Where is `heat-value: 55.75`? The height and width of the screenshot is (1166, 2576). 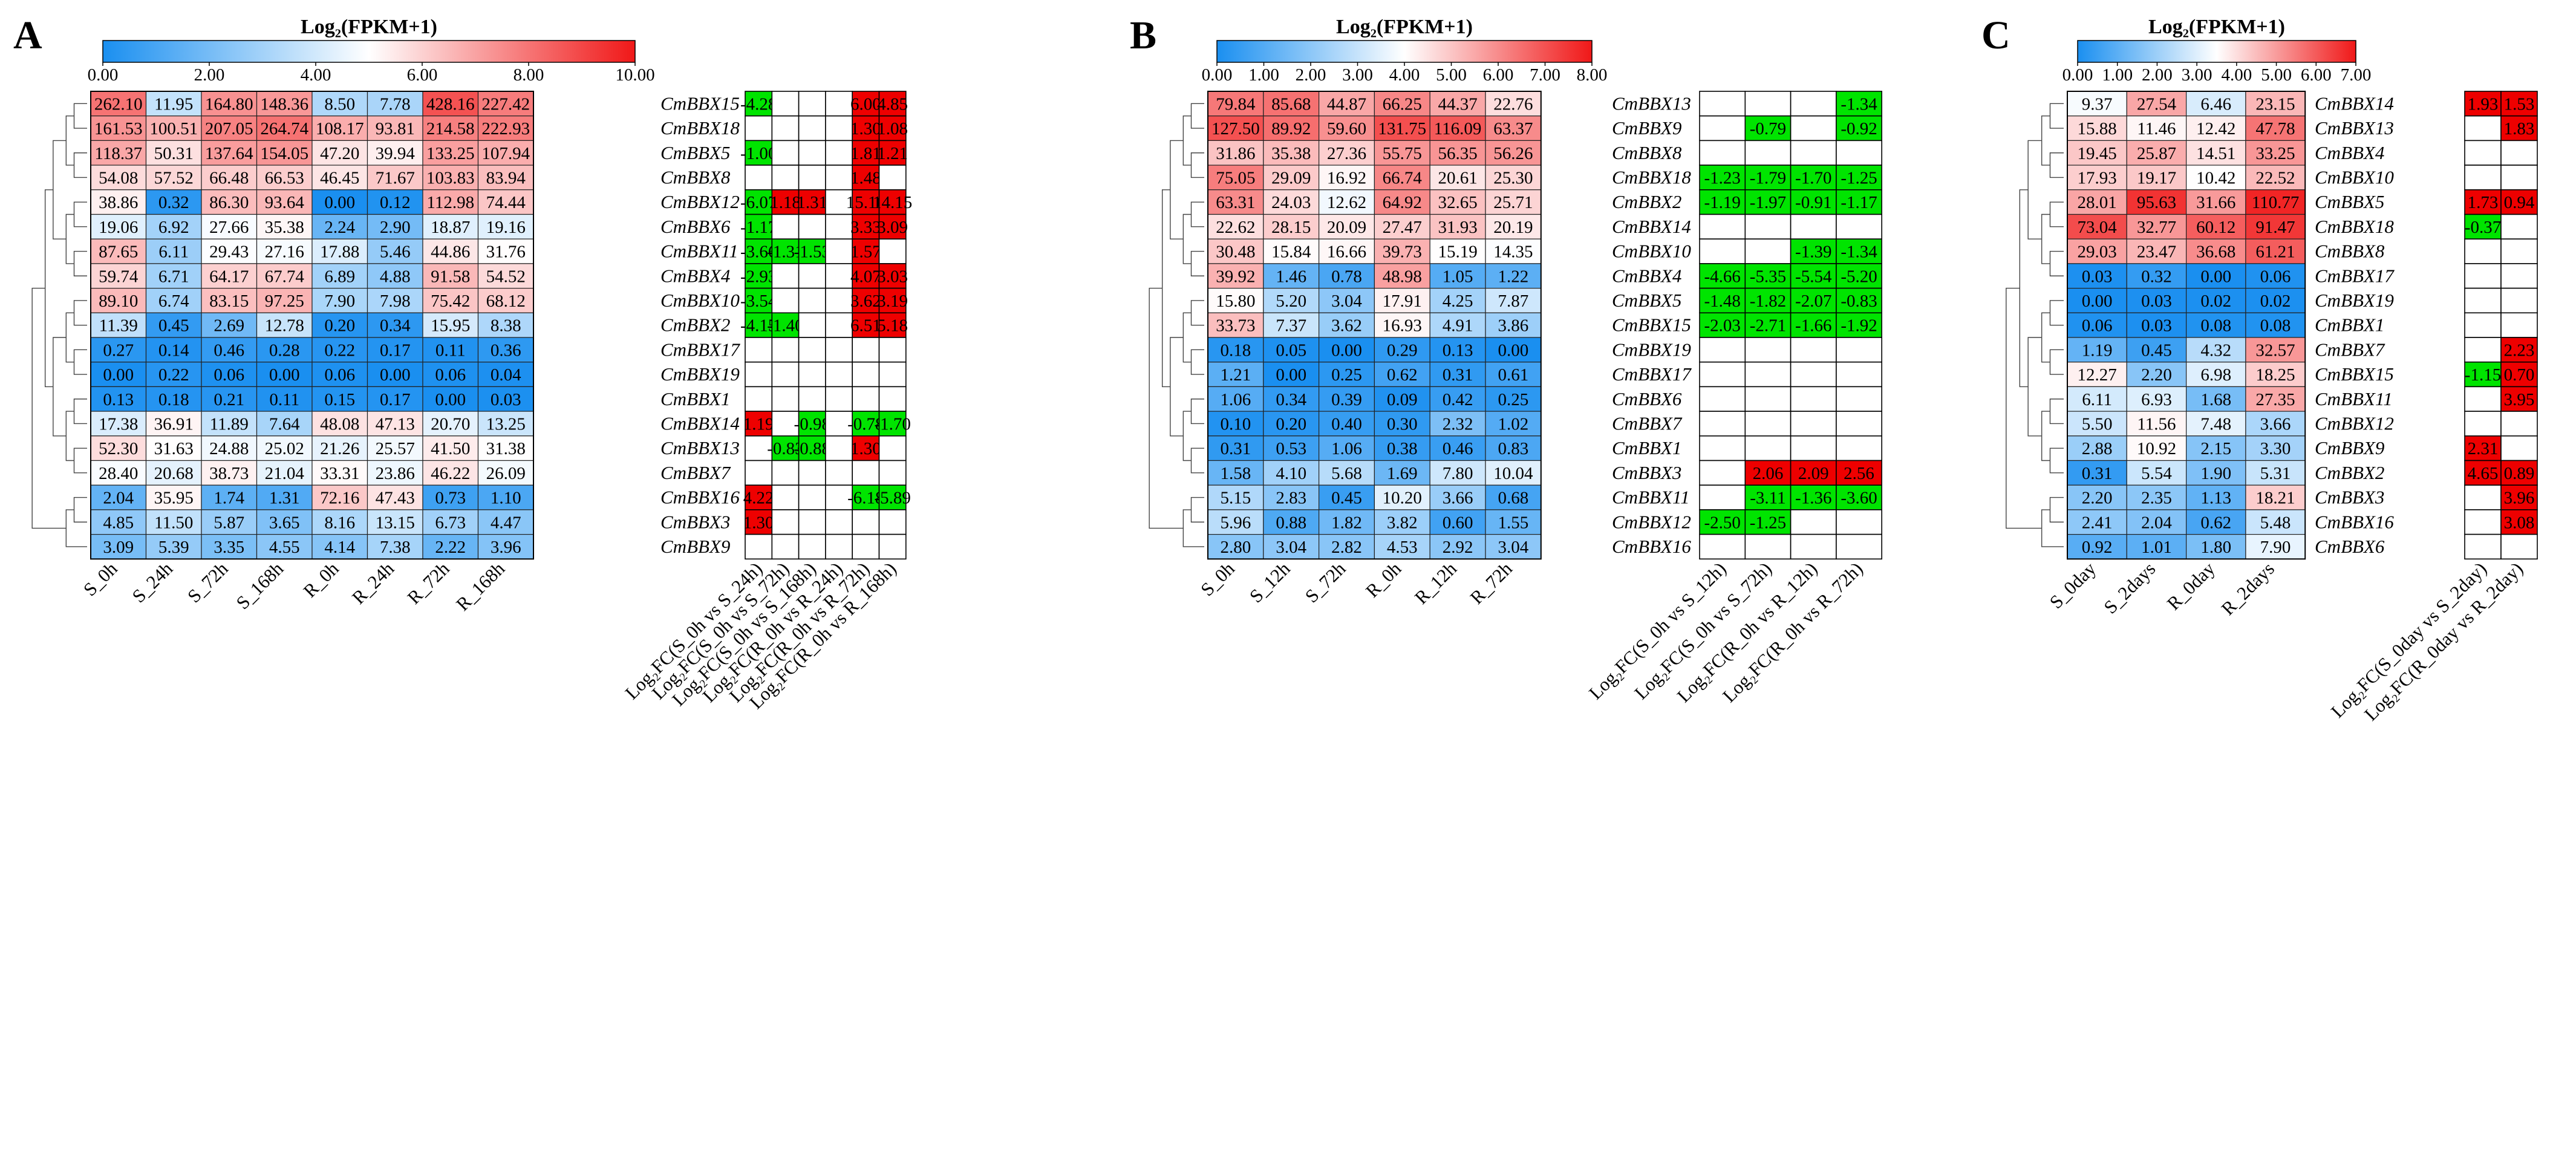 heat-value: 55.75 is located at coordinates (1402, 153).